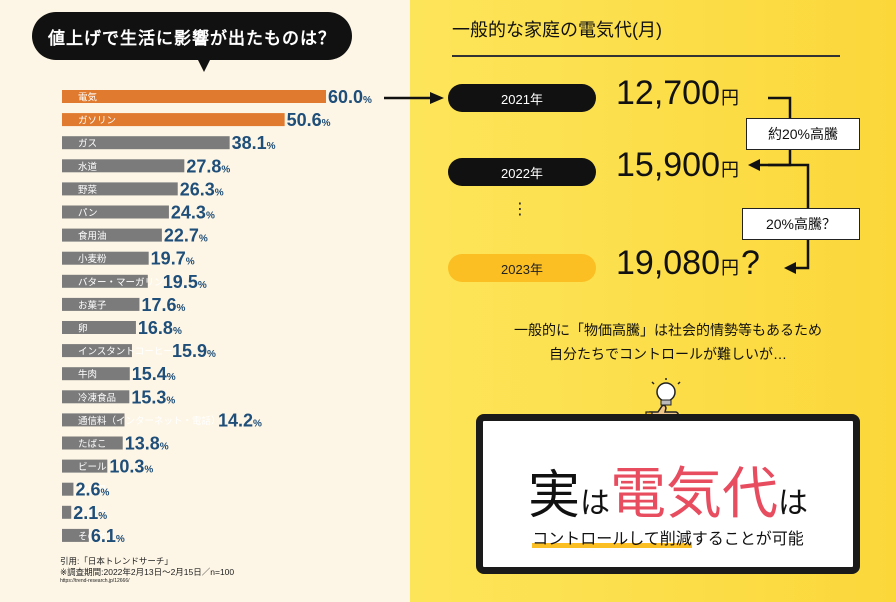 The width and height of the screenshot is (896, 602). I want to click on bar-value-label: 16.8%, so click(160, 328).